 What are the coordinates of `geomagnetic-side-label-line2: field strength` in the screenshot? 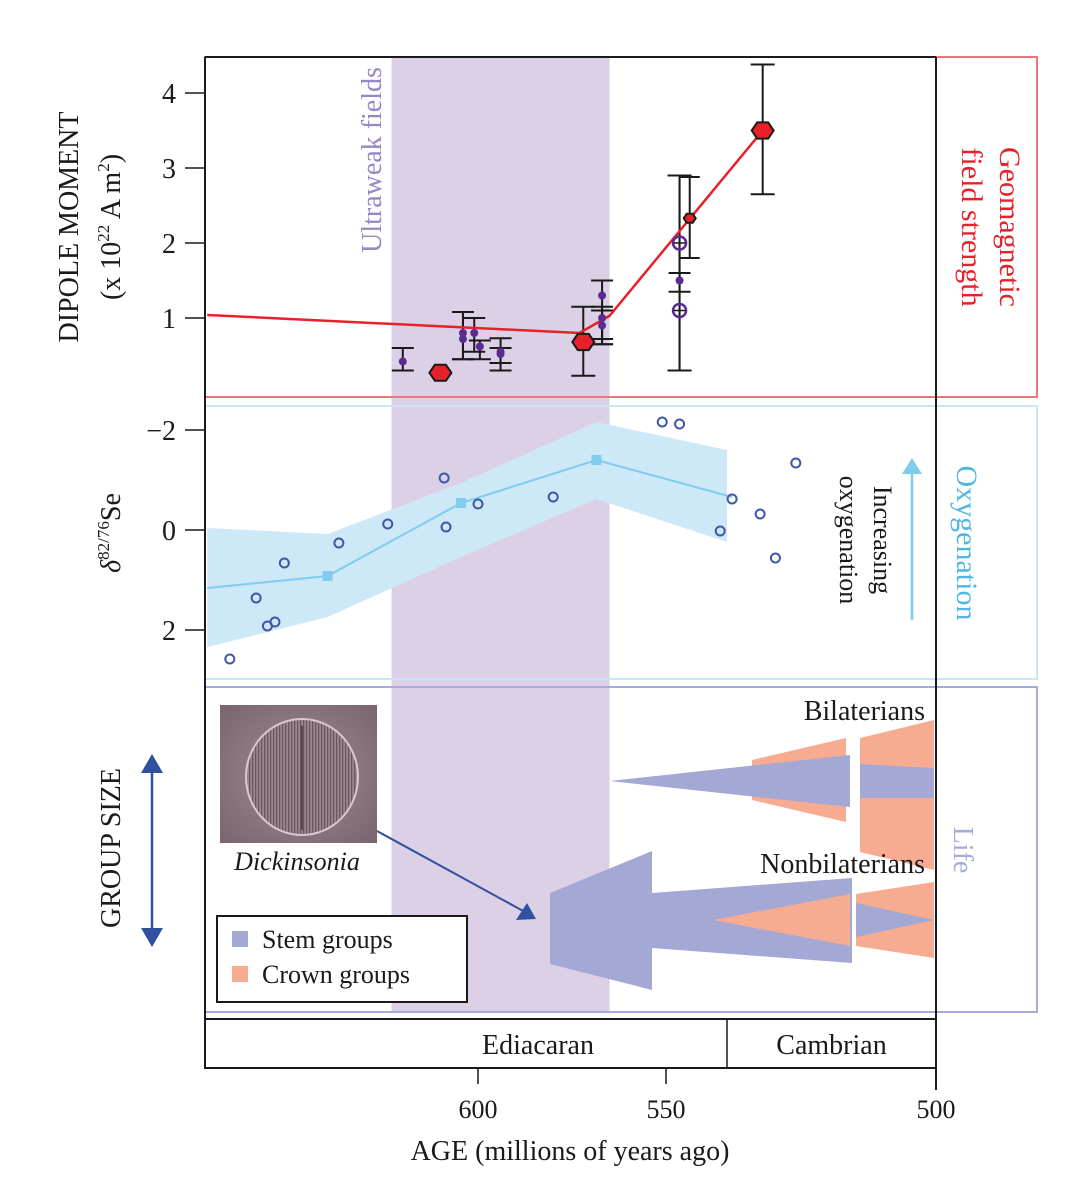 It's located at (971, 226).